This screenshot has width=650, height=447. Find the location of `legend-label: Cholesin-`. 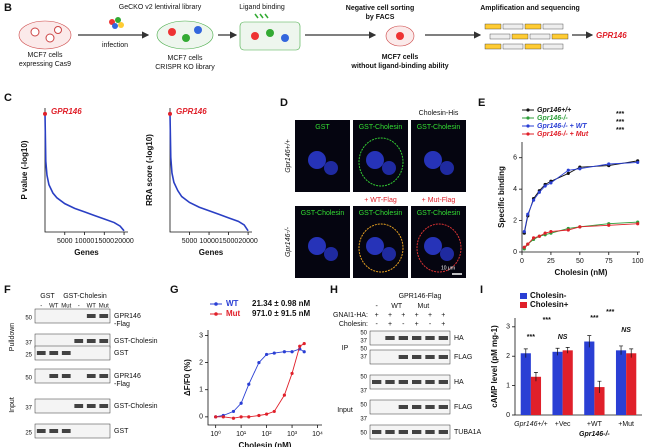

legend-label: Cholesin- is located at coordinates (548, 295).